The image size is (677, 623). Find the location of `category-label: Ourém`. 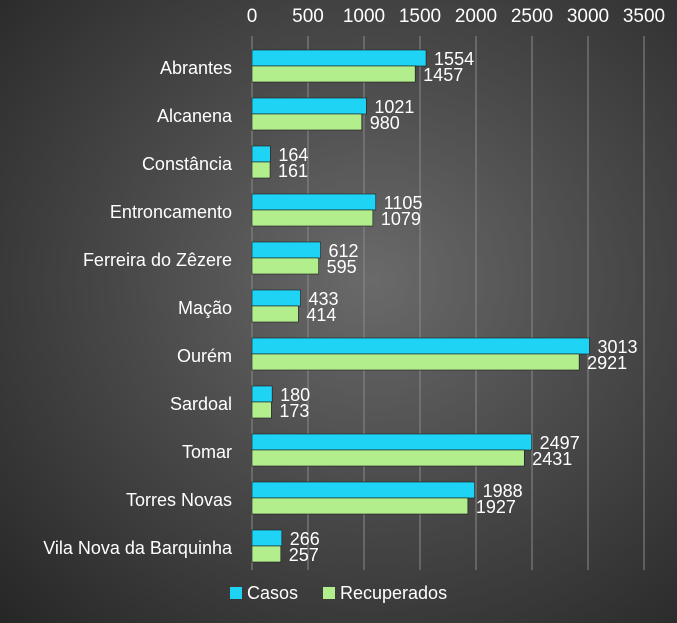

category-label: Ourém is located at coordinates (204, 356).